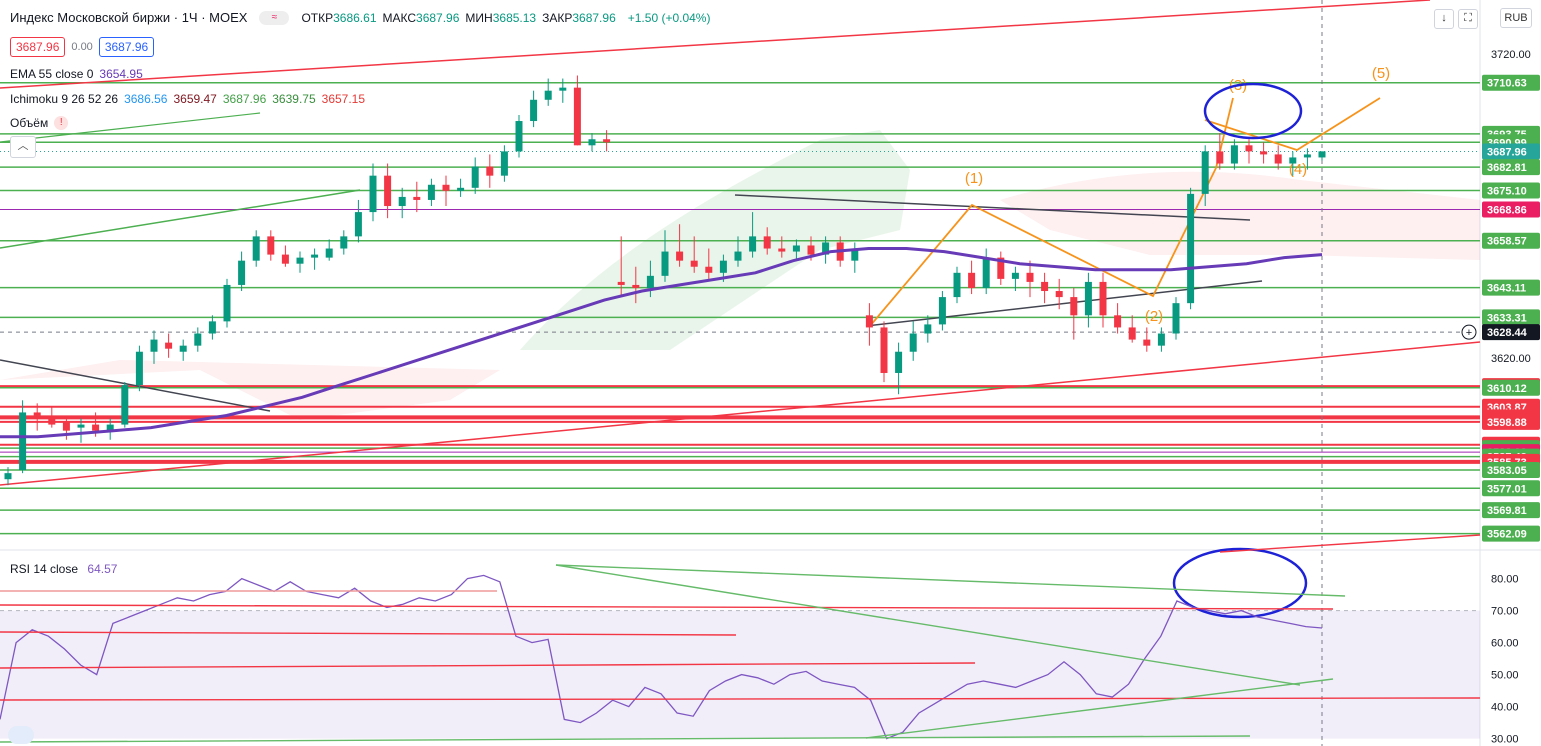  What do you see at coordinates (135, 385) in the screenshot?
I see `trend-line-dark-left` at bounding box center [135, 385].